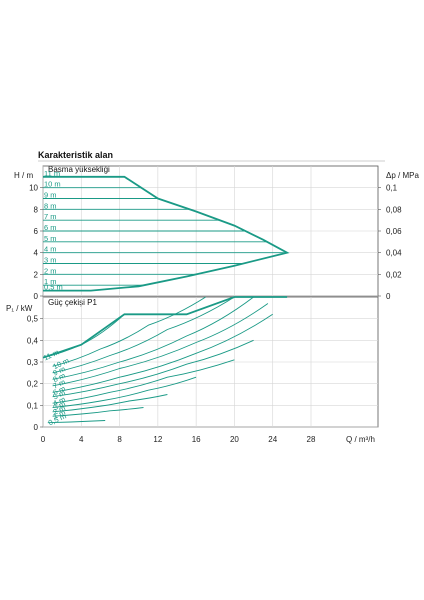 The width and height of the screenshot is (424, 600). I want to click on power-panel-title: Güç çekişi P1, so click(72, 302).